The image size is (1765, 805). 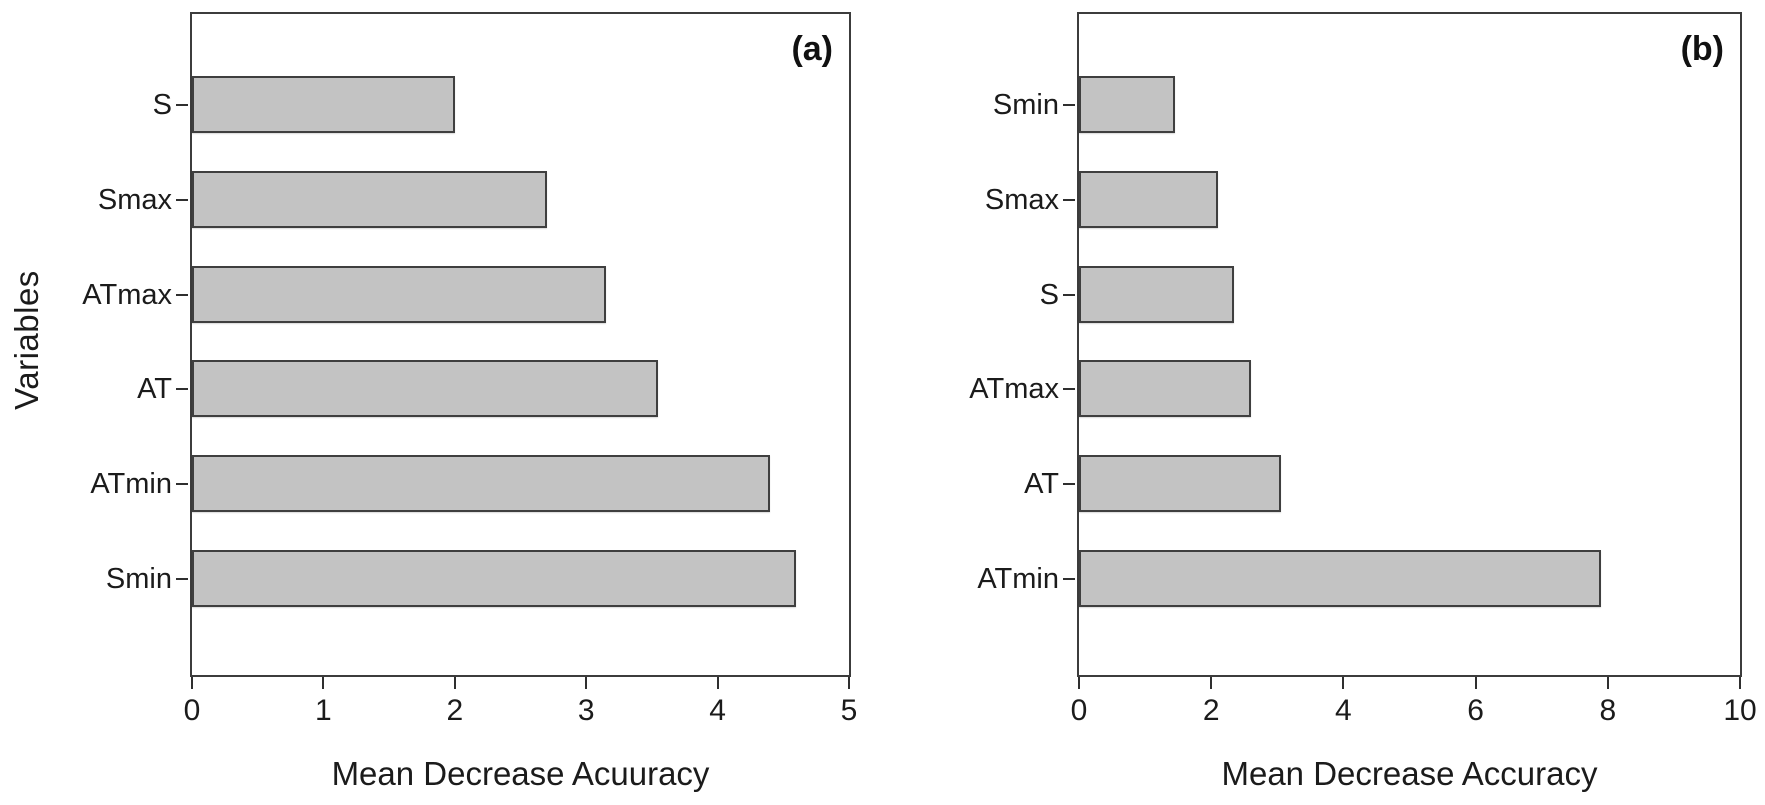 I want to click on x-axis-title-a: Mean Decrease Acuuracy, so click(x=520, y=773).